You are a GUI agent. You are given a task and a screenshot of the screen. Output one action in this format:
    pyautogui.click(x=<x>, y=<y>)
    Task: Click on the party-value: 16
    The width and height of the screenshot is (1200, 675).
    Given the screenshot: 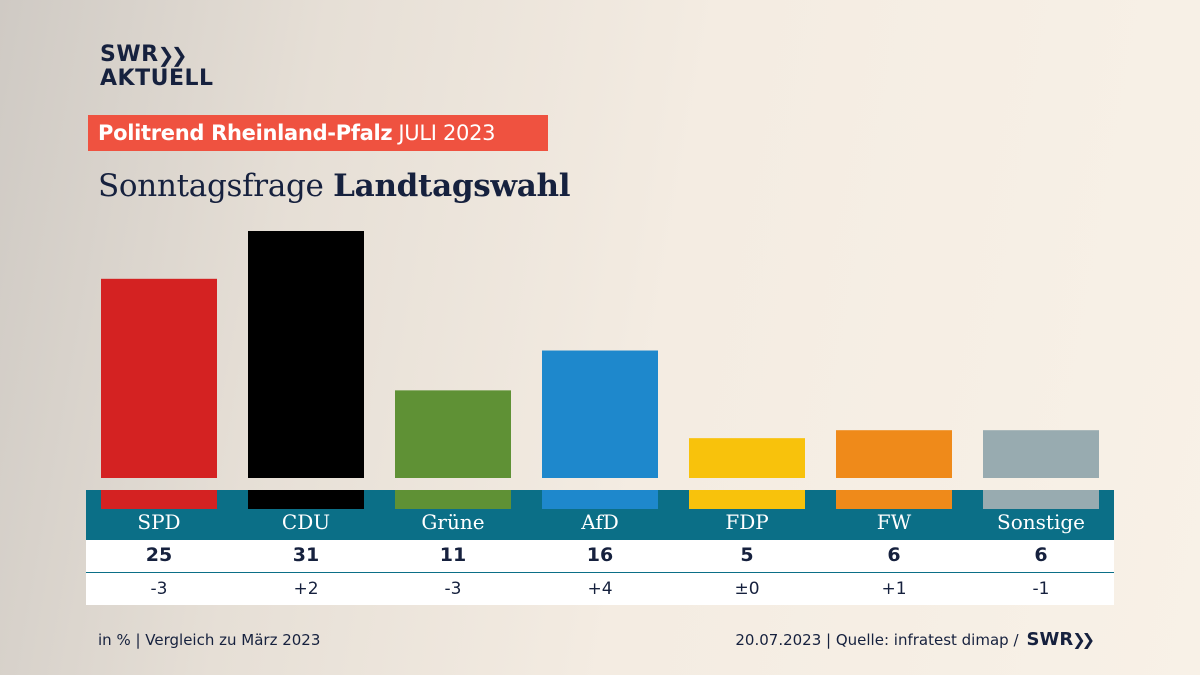 What is the action you would take?
    pyautogui.click(x=600, y=555)
    